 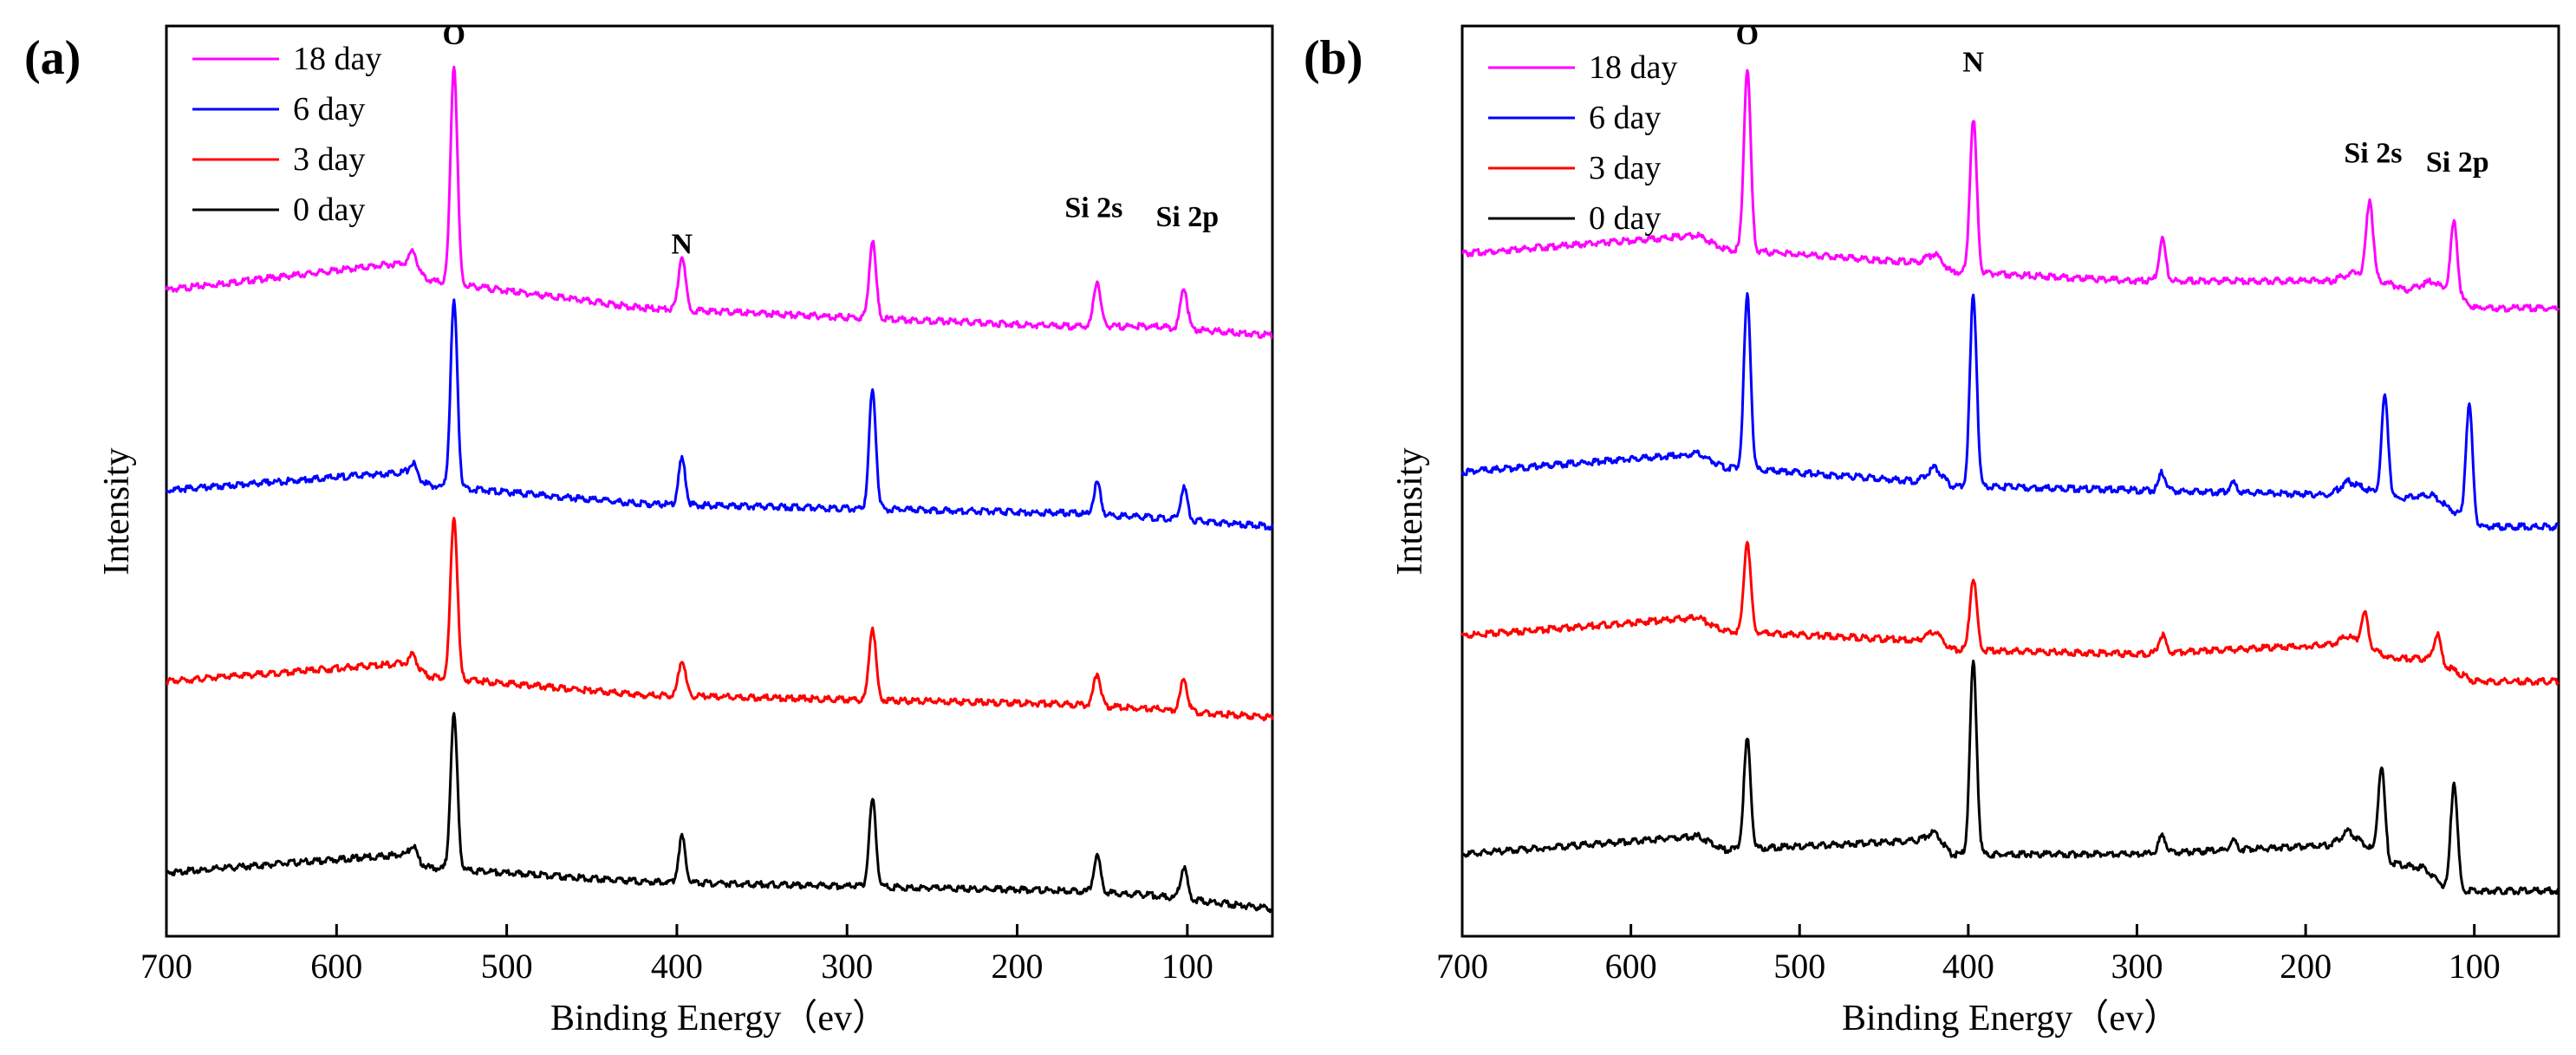 What do you see at coordinates (286, 134) in the screenshot?
I see `panel-a-legend: 18 day 6 day 3 day 0 day` at bounding box center [286, 134].